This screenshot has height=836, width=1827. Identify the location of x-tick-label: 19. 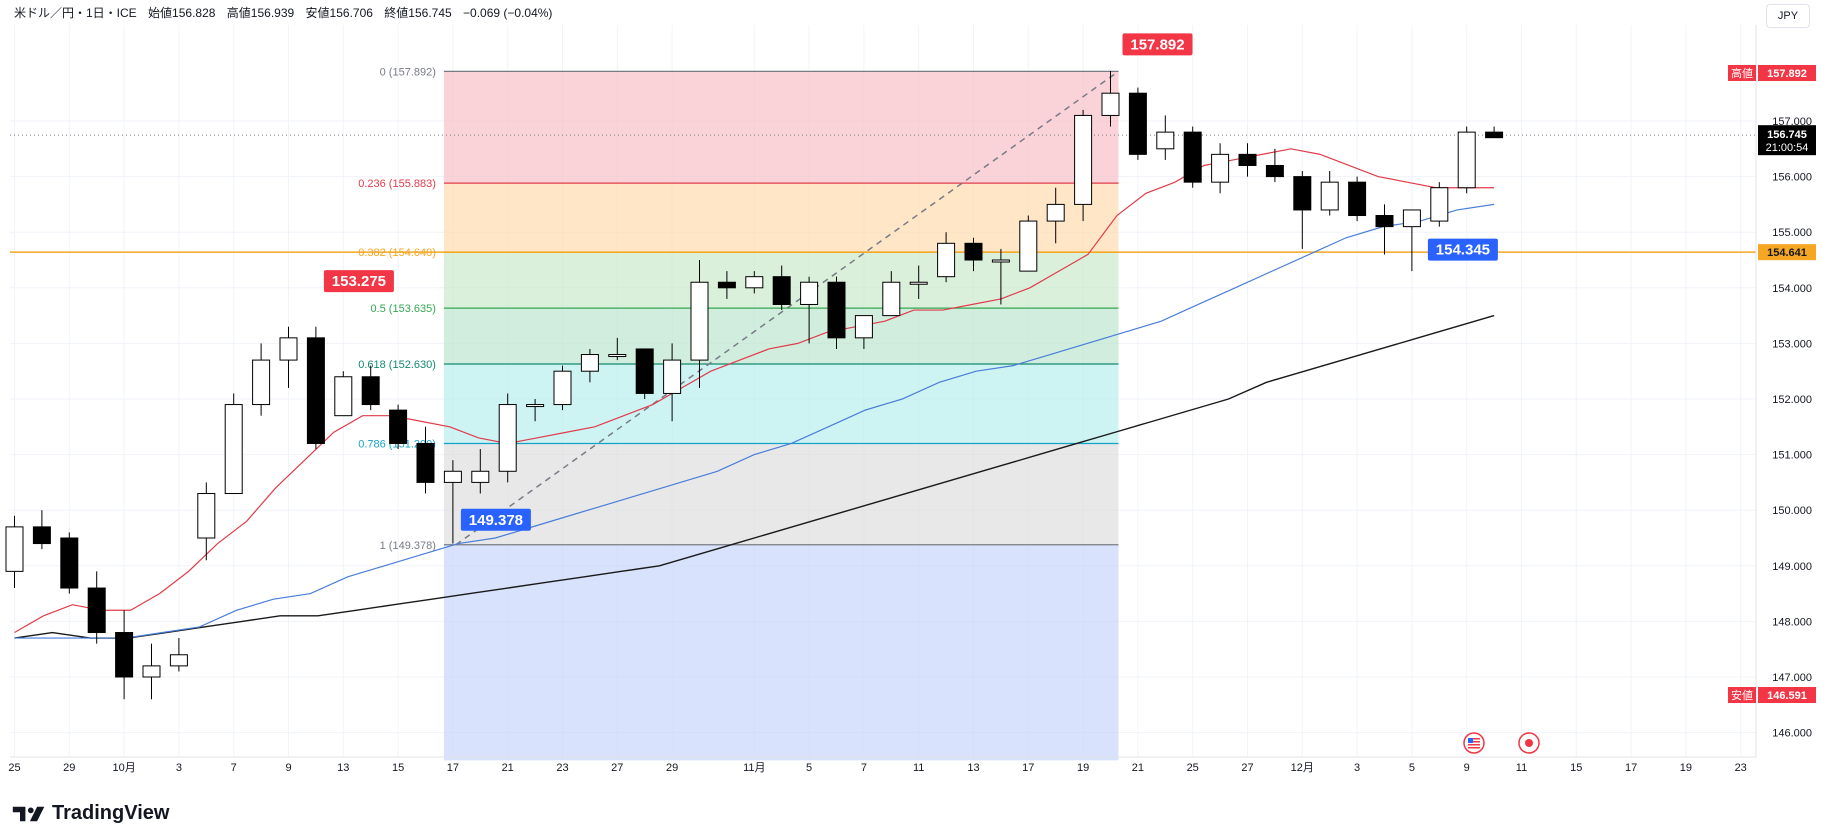
(1686, 768).